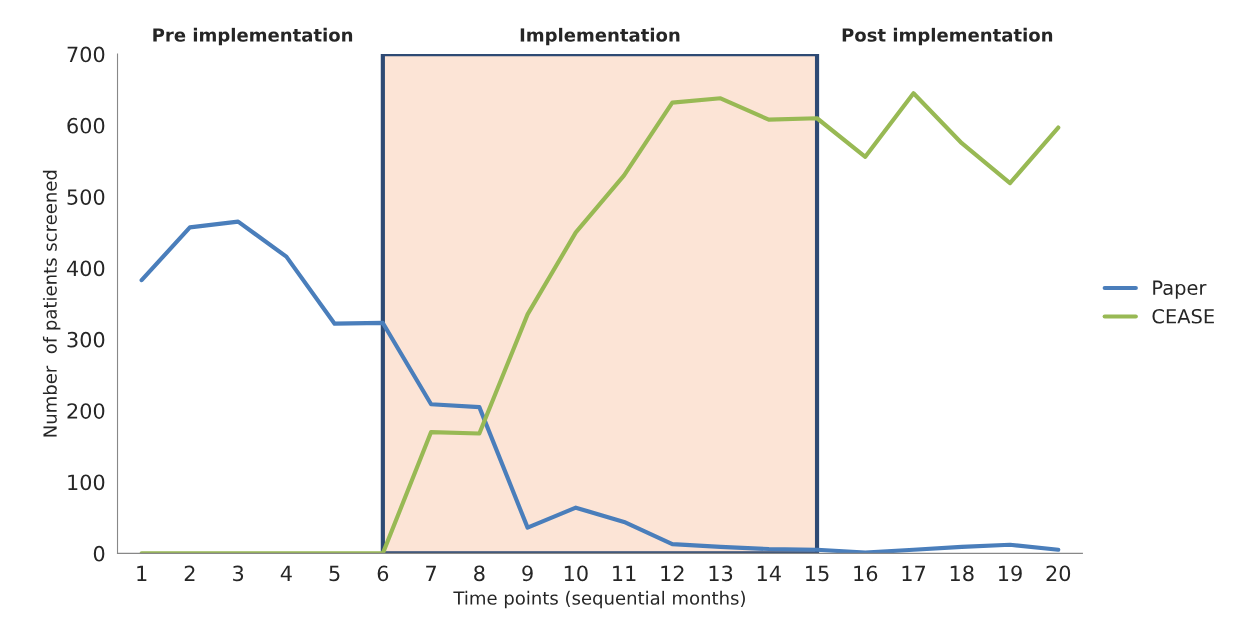 Image resolution: width=1237 pixels, height=636 pixels. Describe the element at coordinates (86, 339) in the screenshot. I see `y-tick-label: 300` at that location.